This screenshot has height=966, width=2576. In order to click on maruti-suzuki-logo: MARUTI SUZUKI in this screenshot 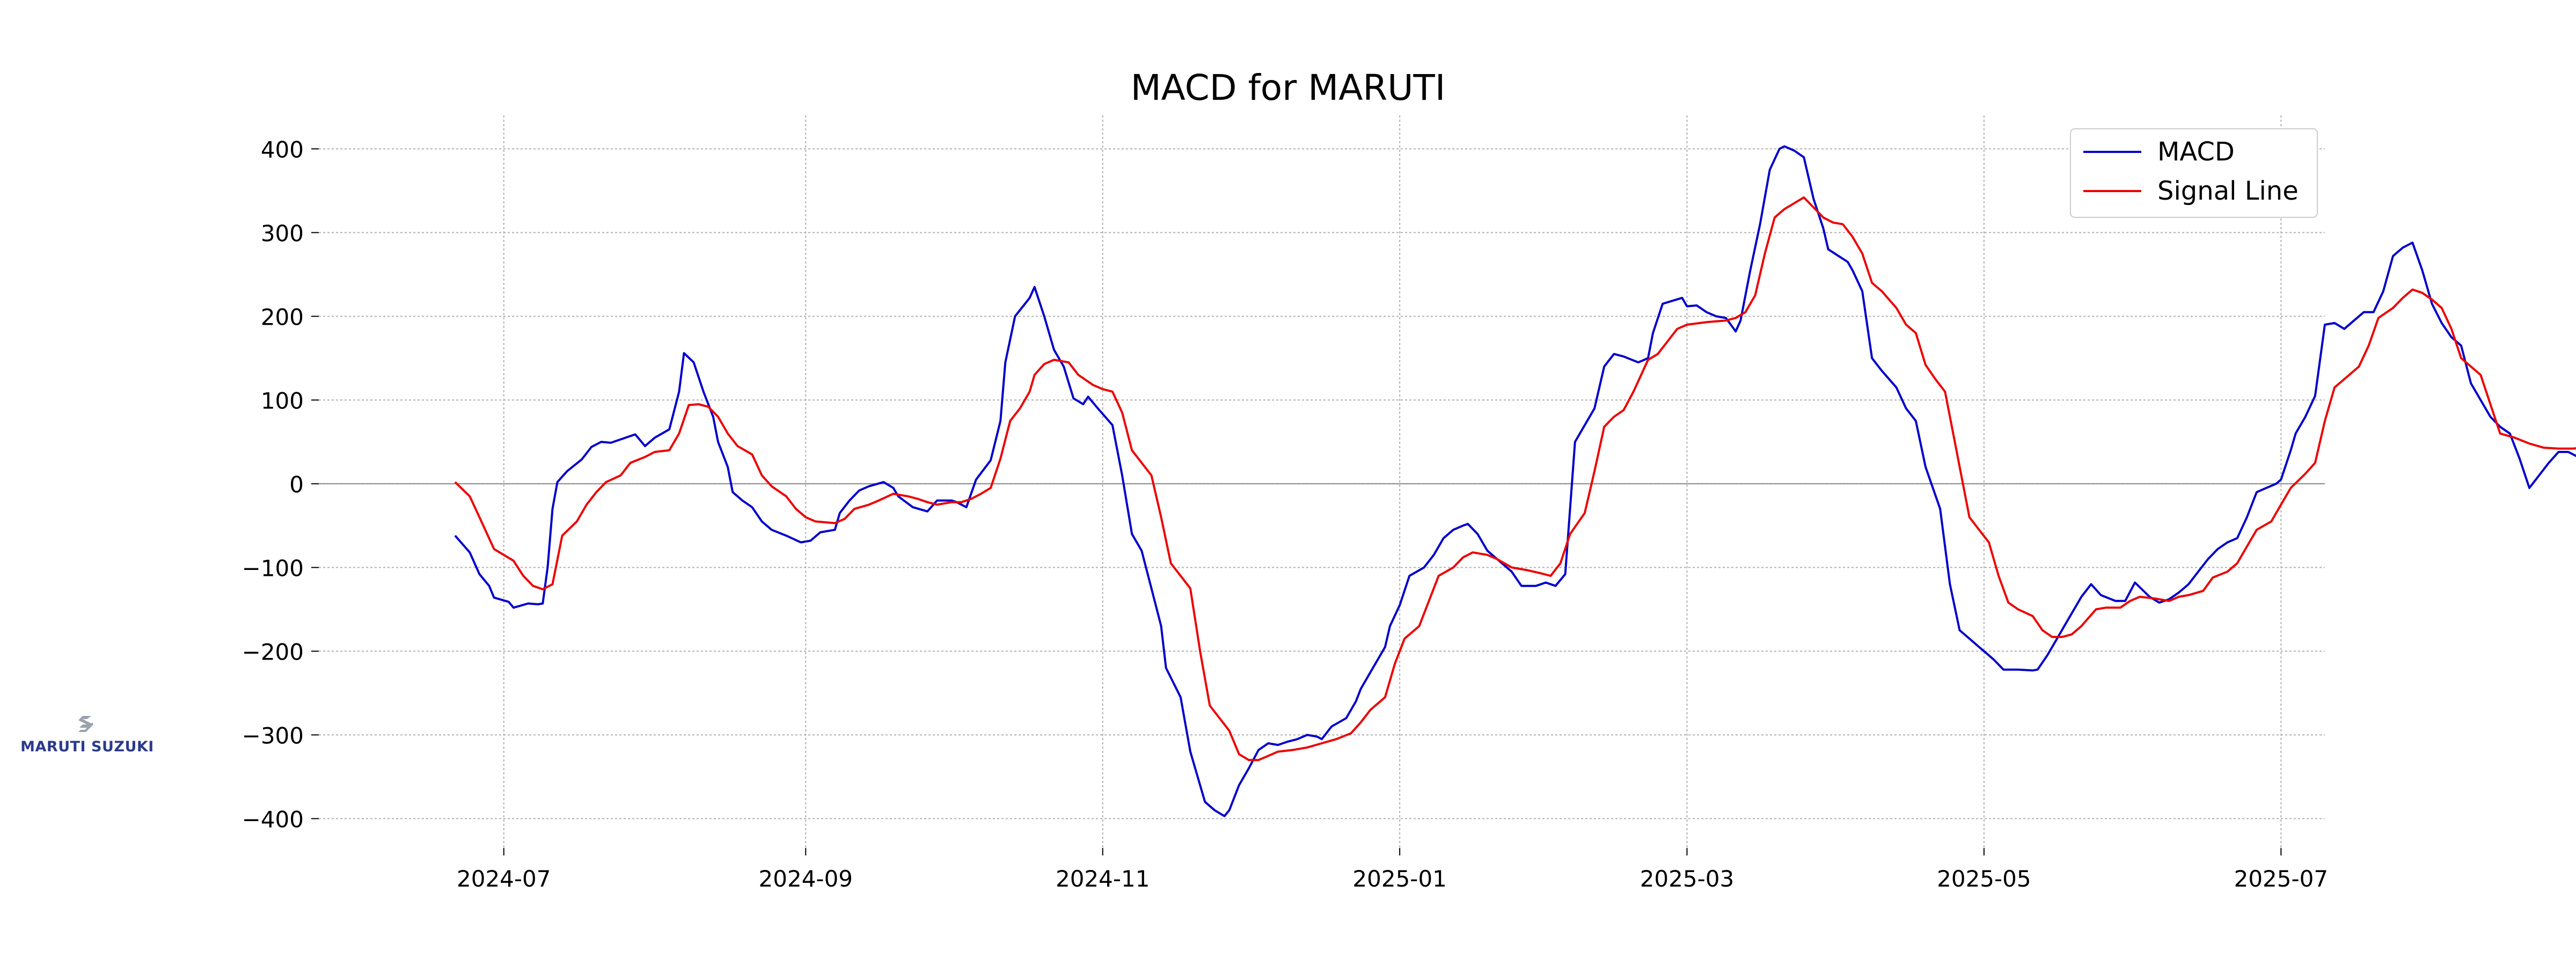, I will do `click(87, 738)`.